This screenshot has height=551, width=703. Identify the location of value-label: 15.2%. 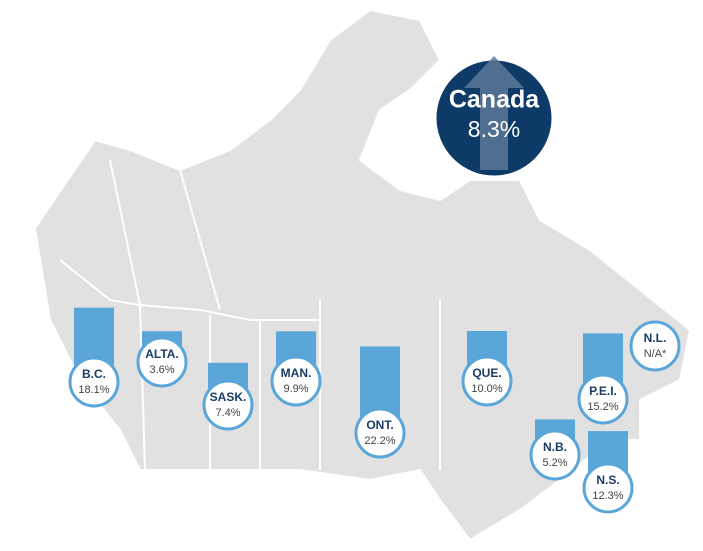
(602, 407).